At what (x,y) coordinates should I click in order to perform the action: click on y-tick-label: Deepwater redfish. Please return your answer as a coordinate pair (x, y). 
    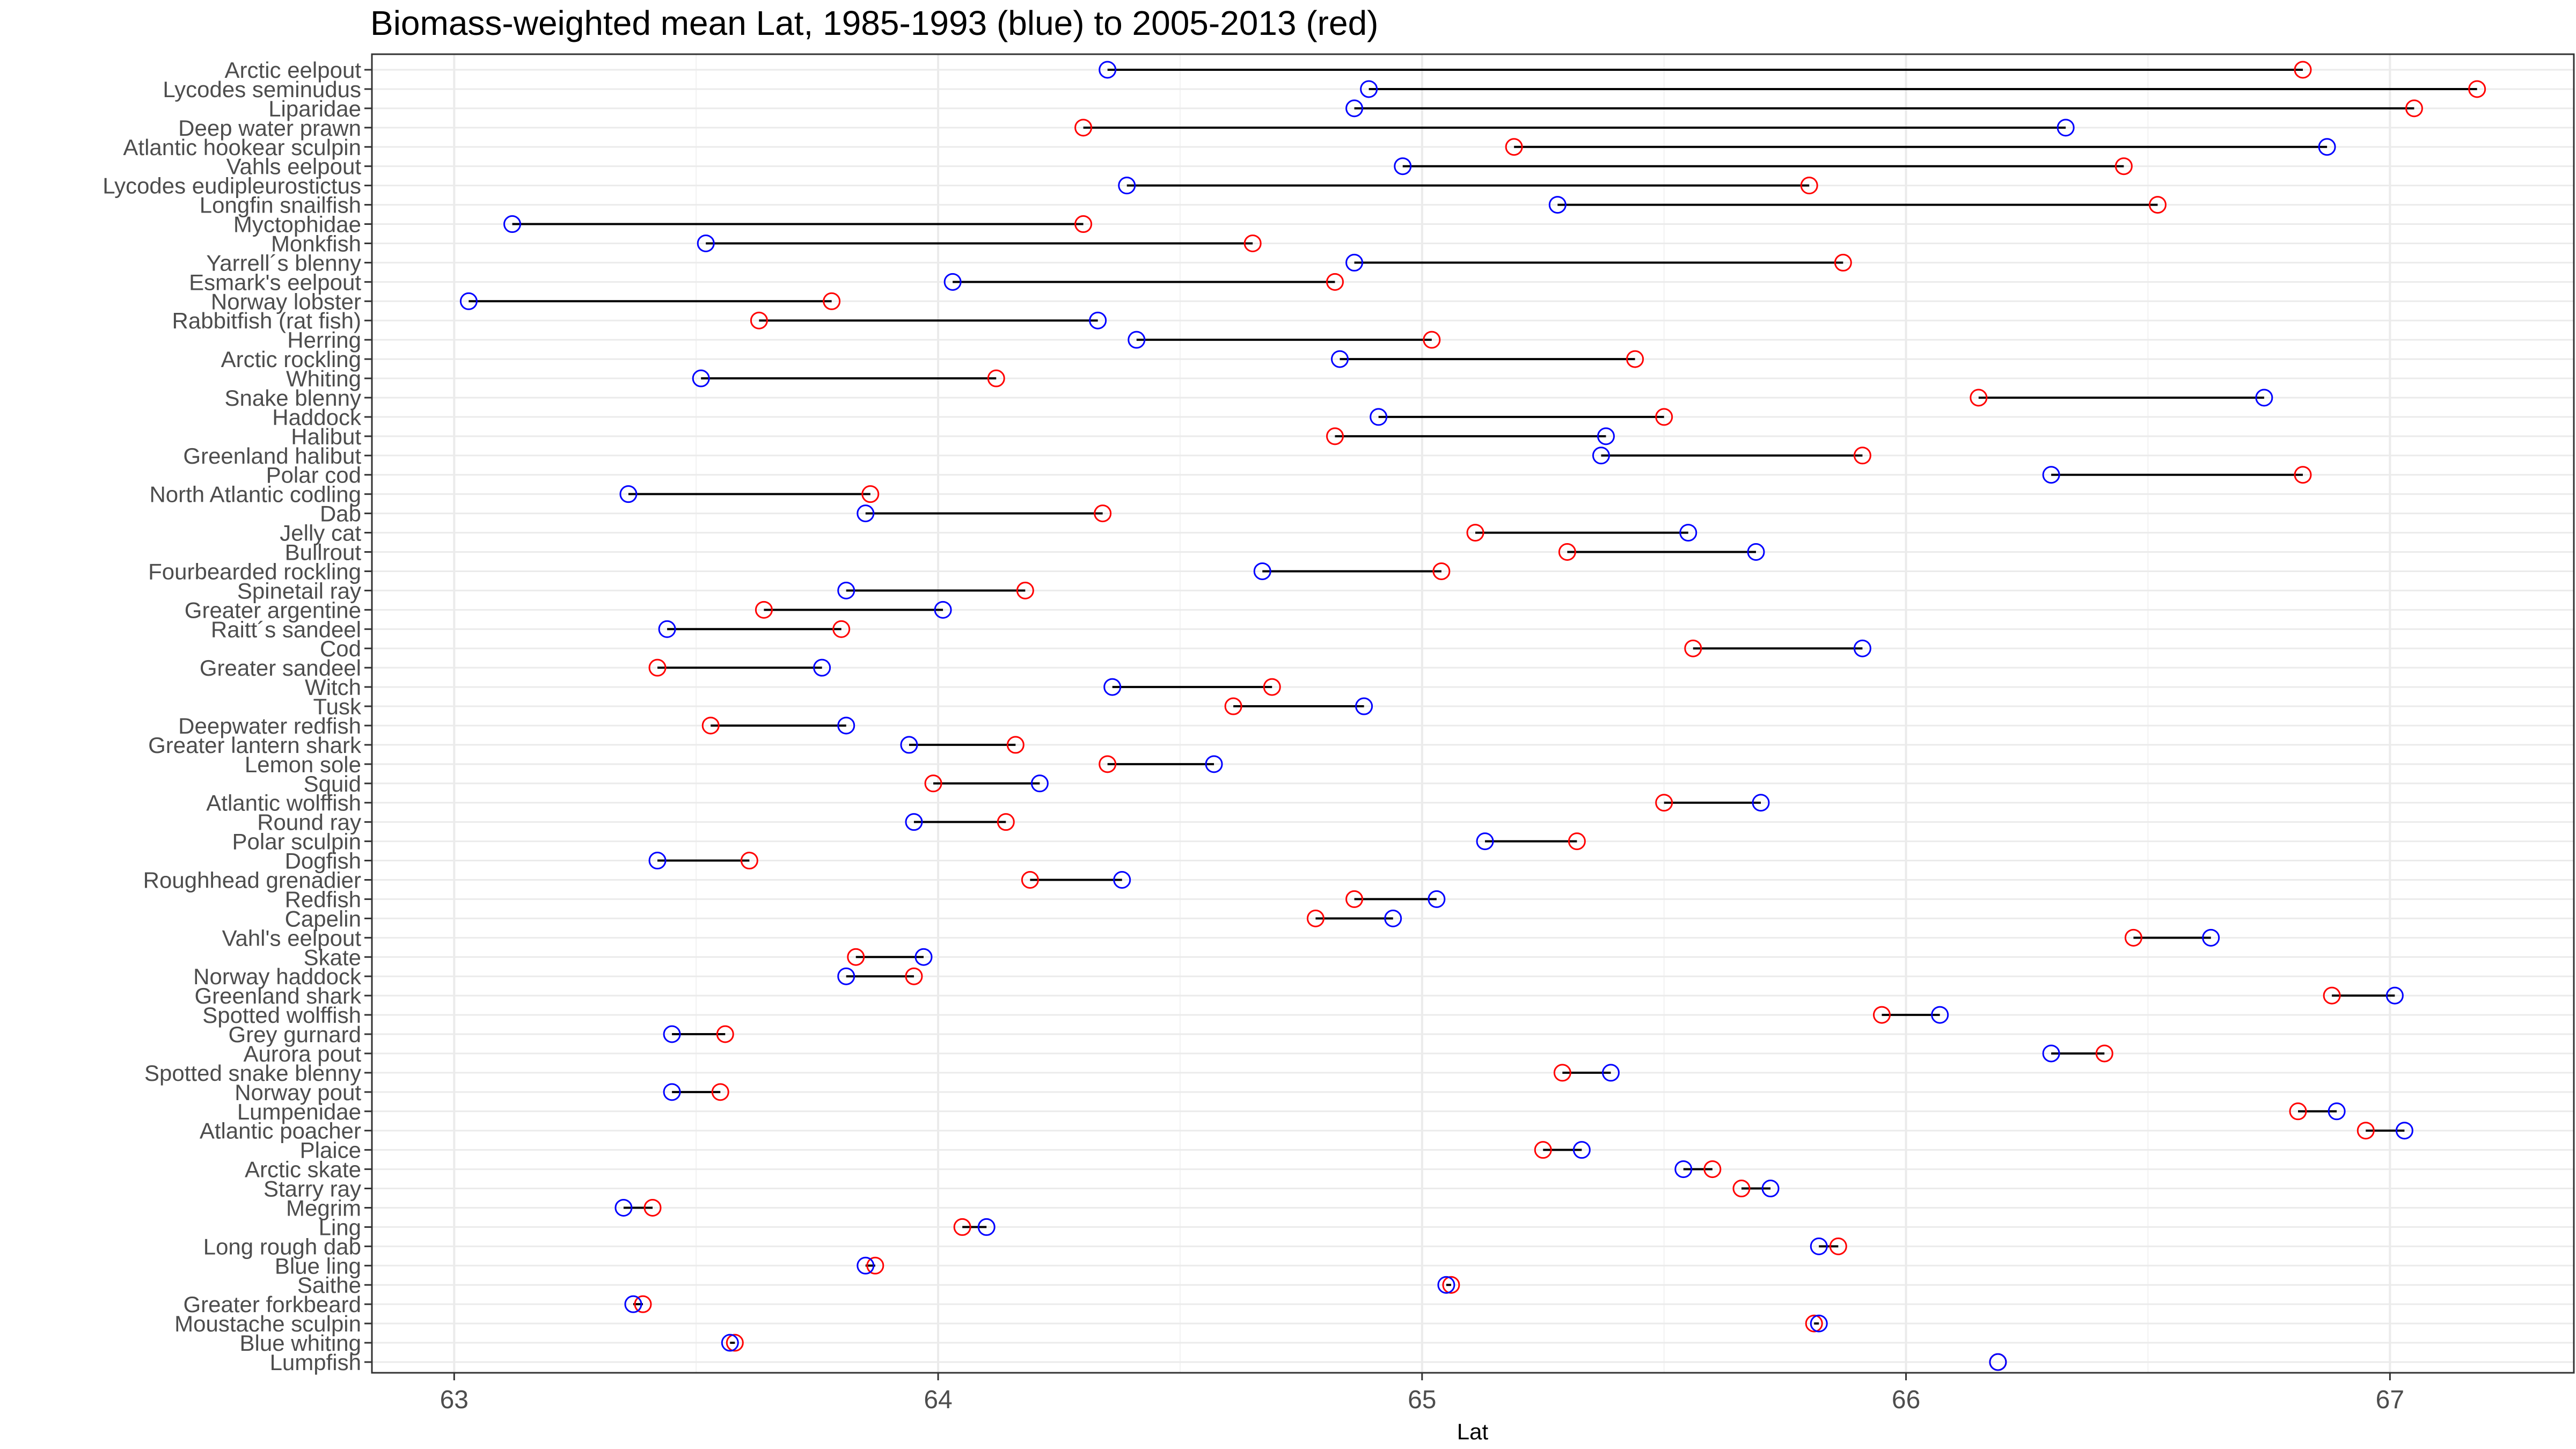
    Looking at the image, I should click on (269, 725).